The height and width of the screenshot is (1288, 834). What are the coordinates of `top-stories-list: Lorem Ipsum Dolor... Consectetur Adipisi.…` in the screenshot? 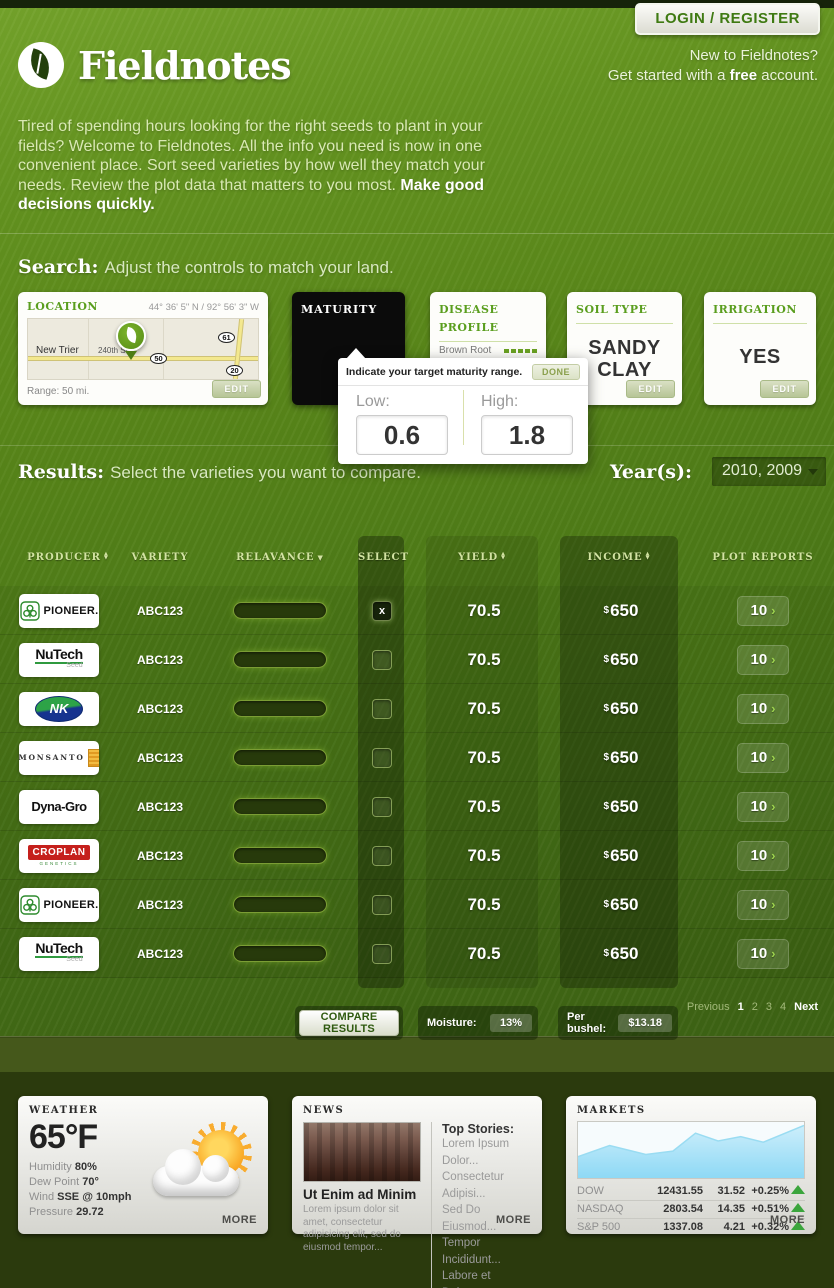 It's located at (486, 1212).